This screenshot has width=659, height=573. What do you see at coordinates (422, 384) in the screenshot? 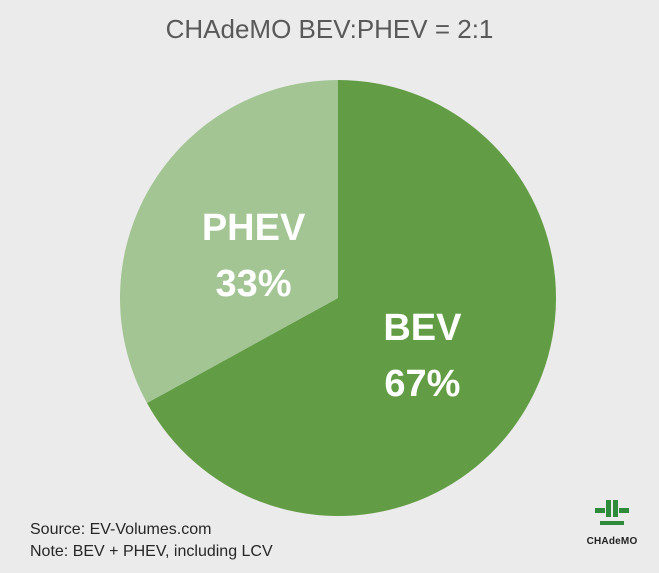
I see `slice-value-bev: 67%` at bounding box center [422, 384].